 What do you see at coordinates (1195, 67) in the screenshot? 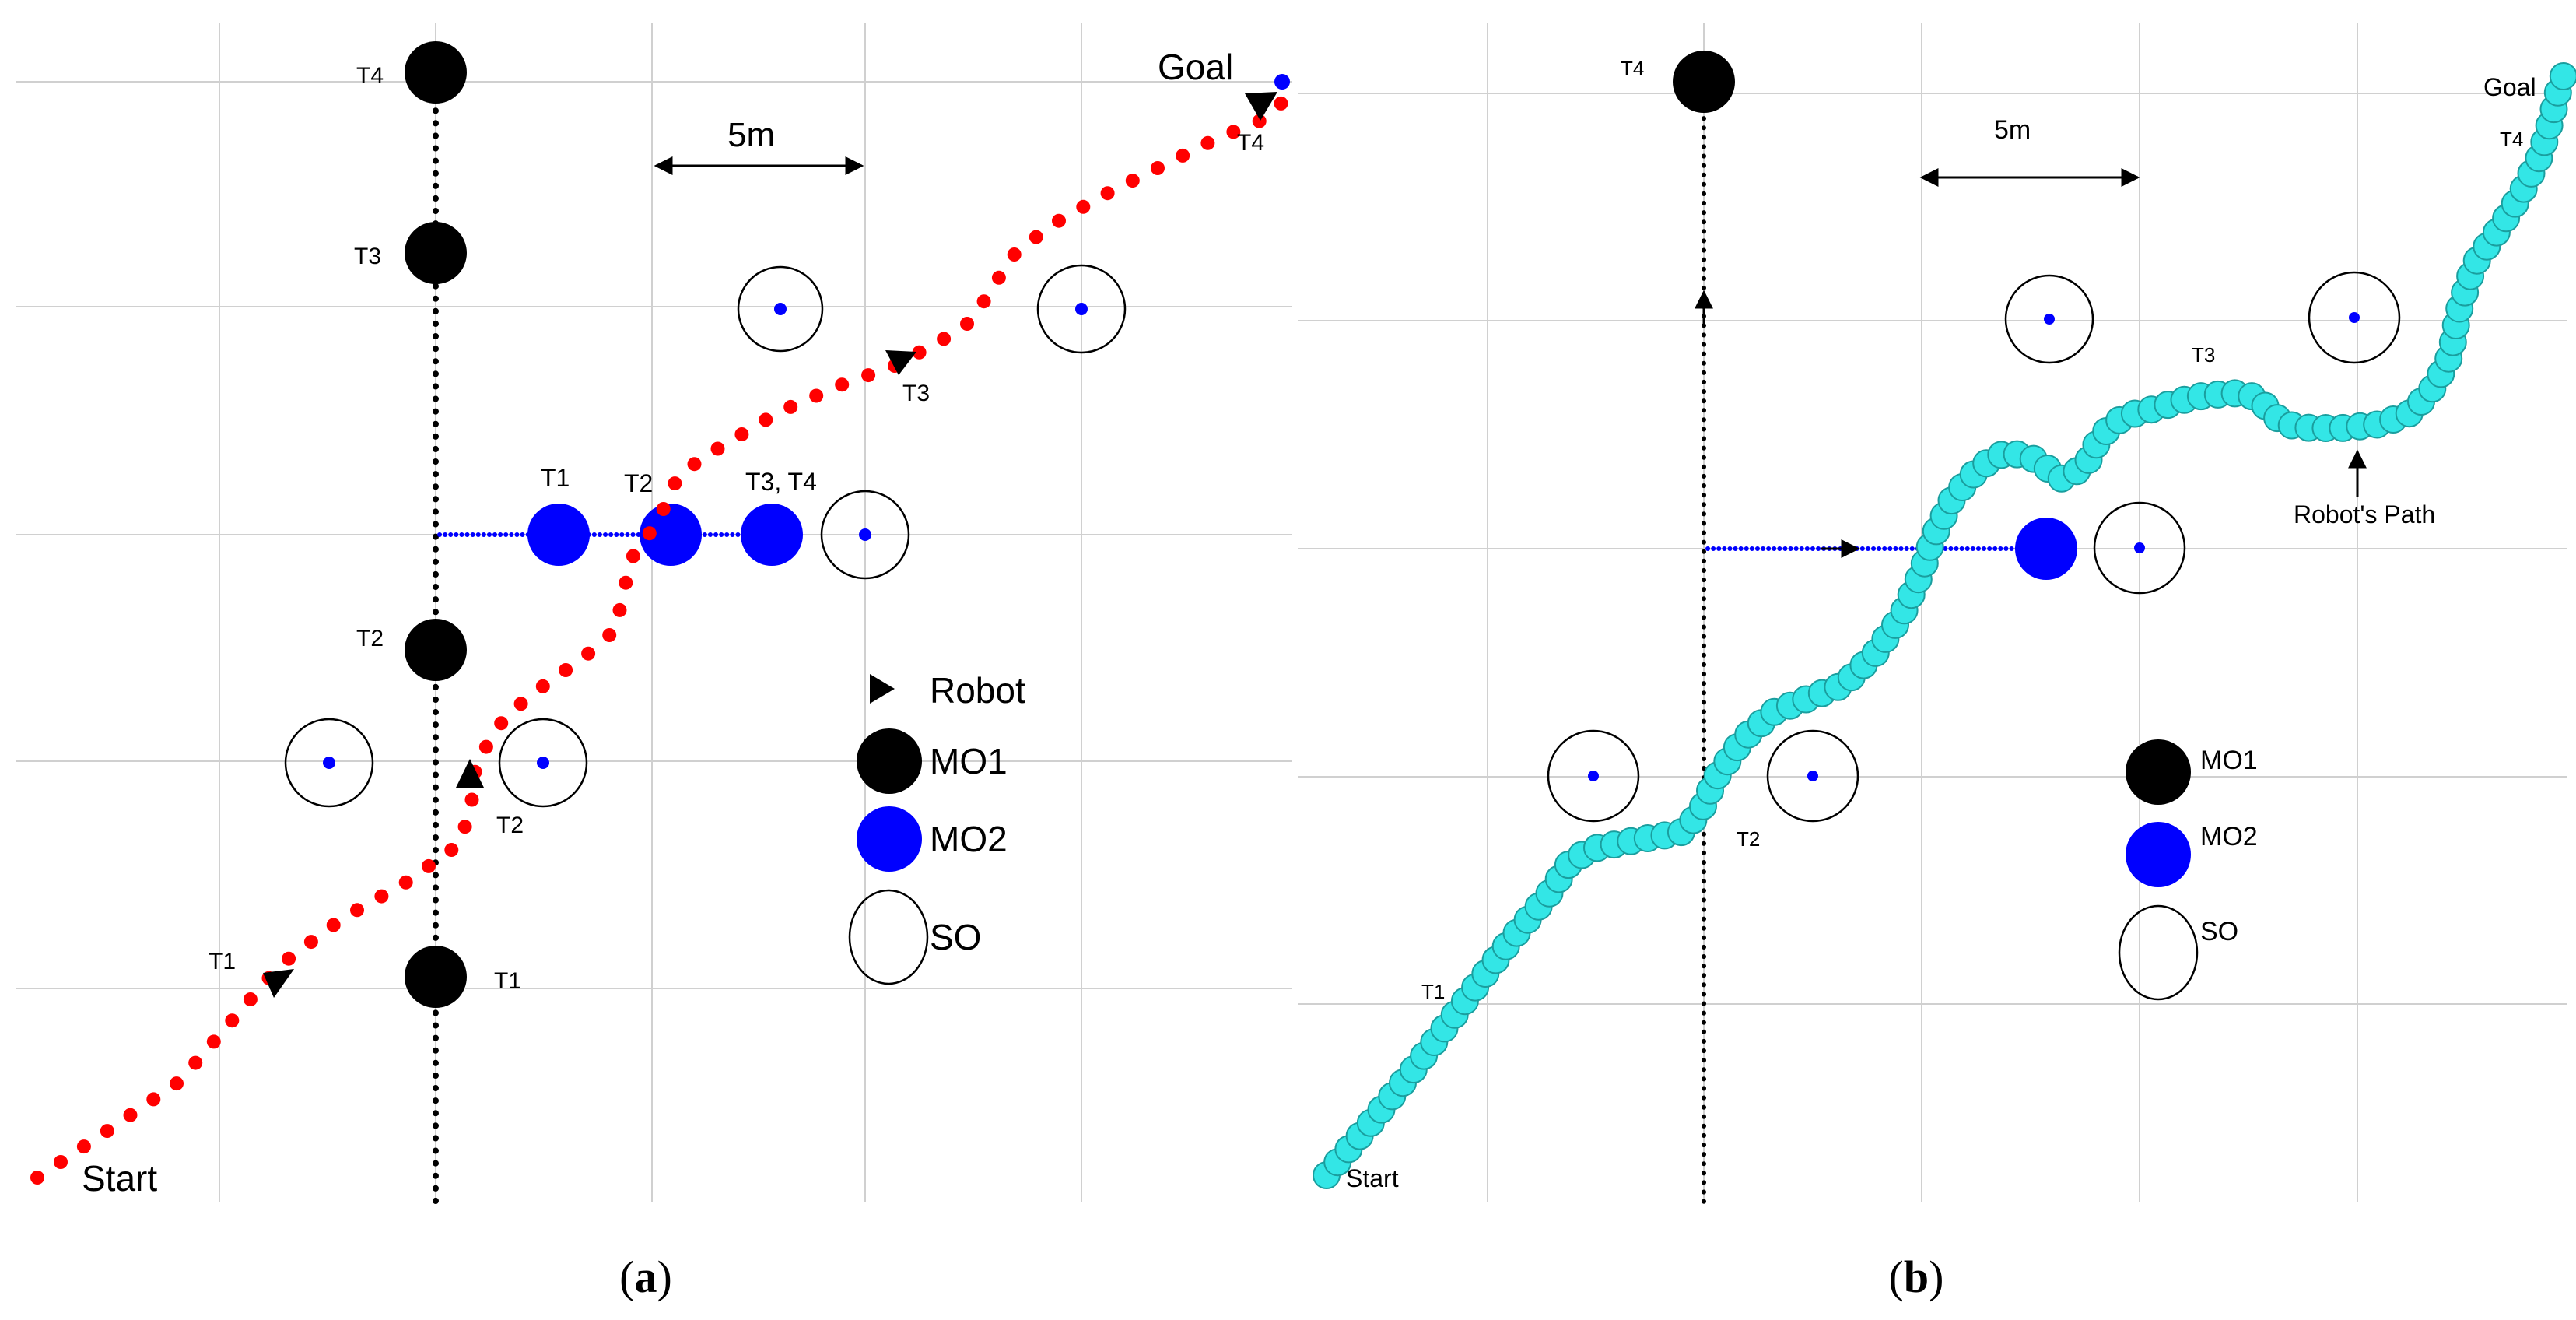
I see `goal-label-a: Goal` at bounding box center [1195, 67].